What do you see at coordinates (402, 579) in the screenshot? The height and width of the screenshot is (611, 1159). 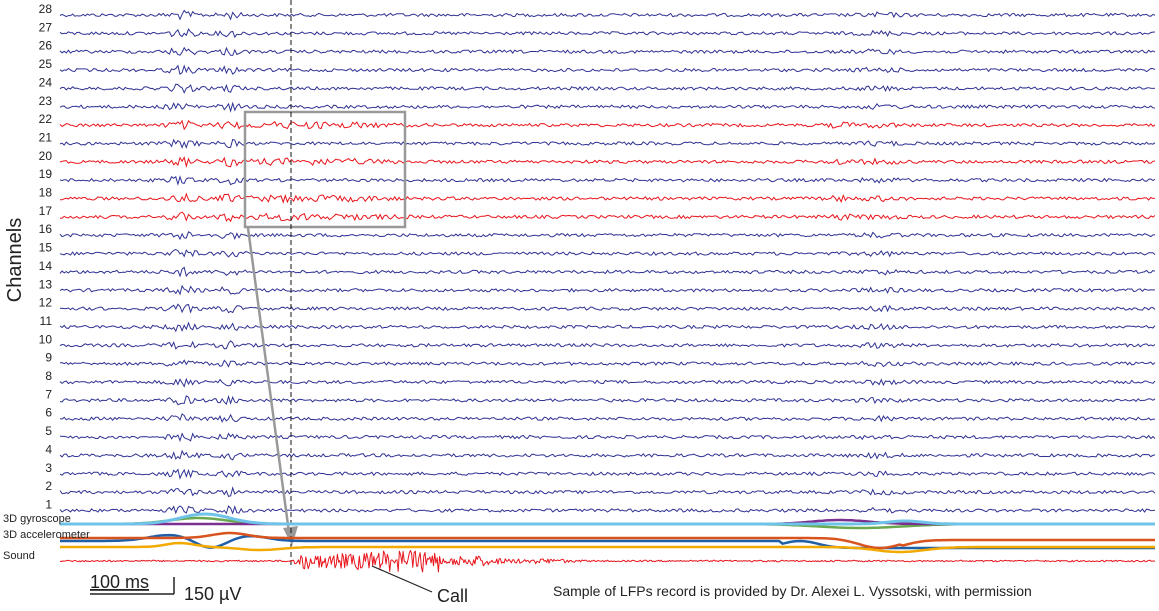 I see `call-pointer` at bounding box center [402, 579].